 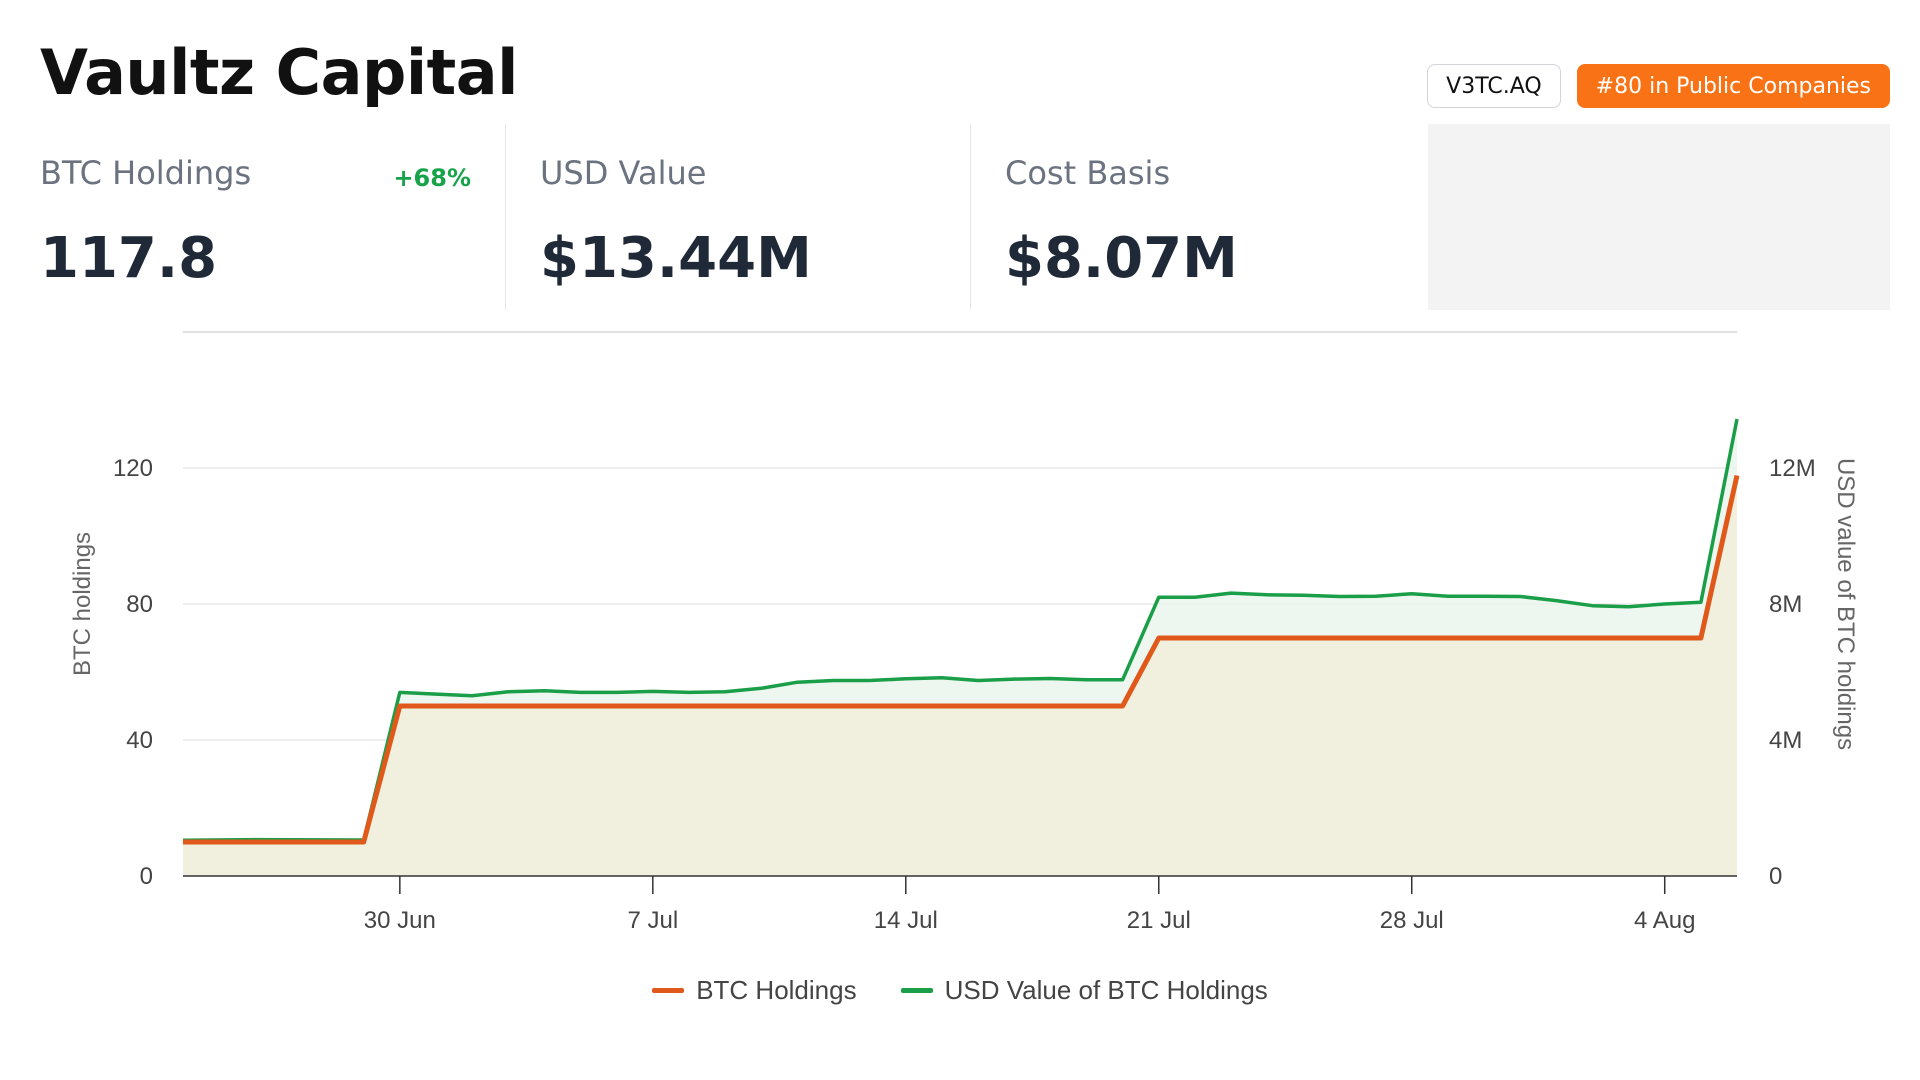 I want to click on placeholder-panel, so click(x=1659, y=217).